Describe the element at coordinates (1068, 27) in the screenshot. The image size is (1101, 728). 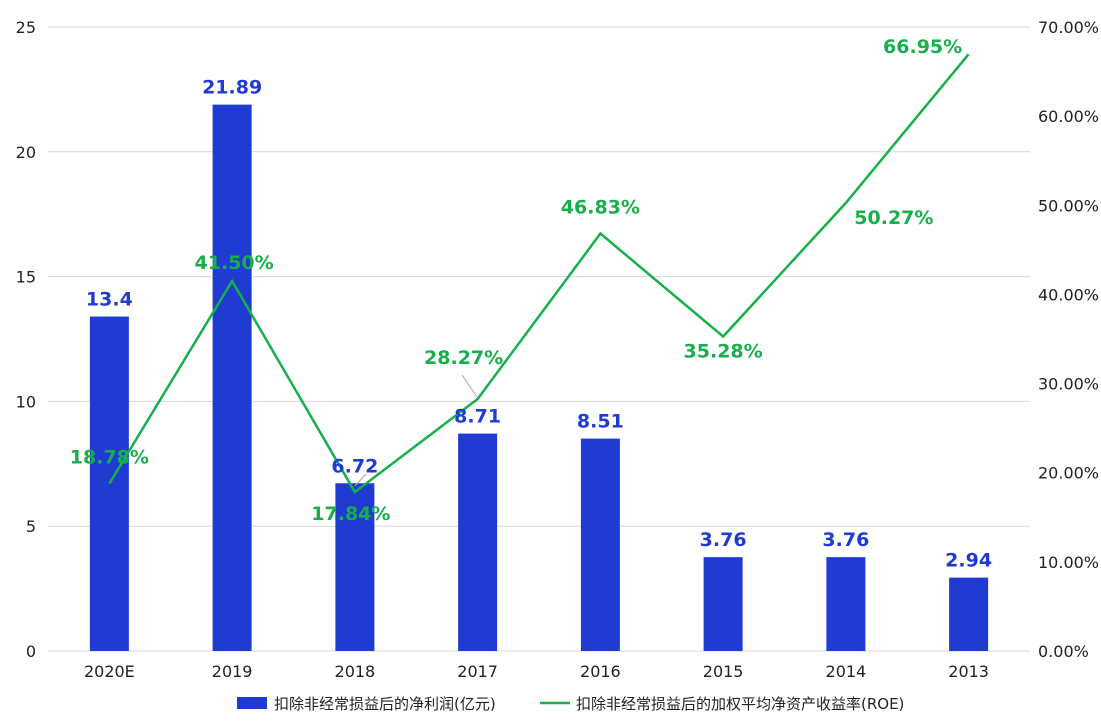
I see `y-right-tick-label: 70.00%` at that location.